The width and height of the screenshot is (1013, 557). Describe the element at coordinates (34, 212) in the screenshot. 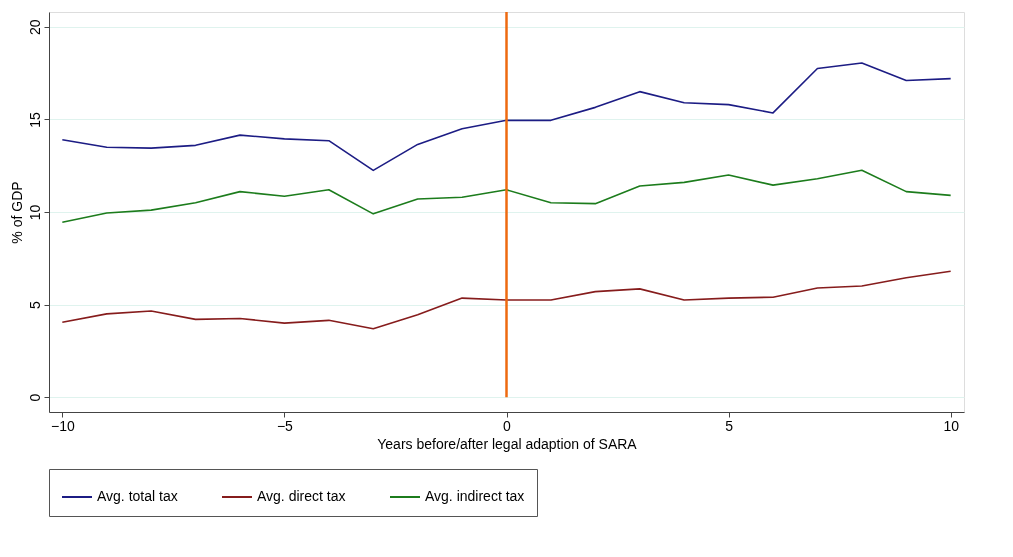

I see `y-tick-label: 10` at that location.